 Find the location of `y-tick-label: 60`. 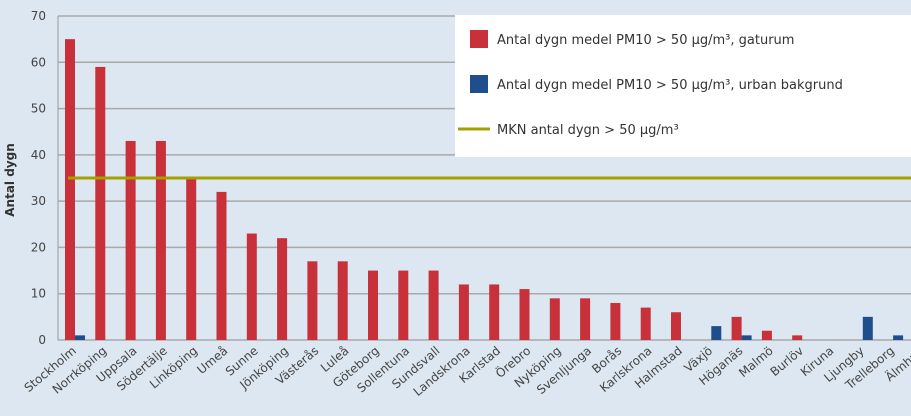

y-tick-label: 60 is located at coordinates (38, 62).